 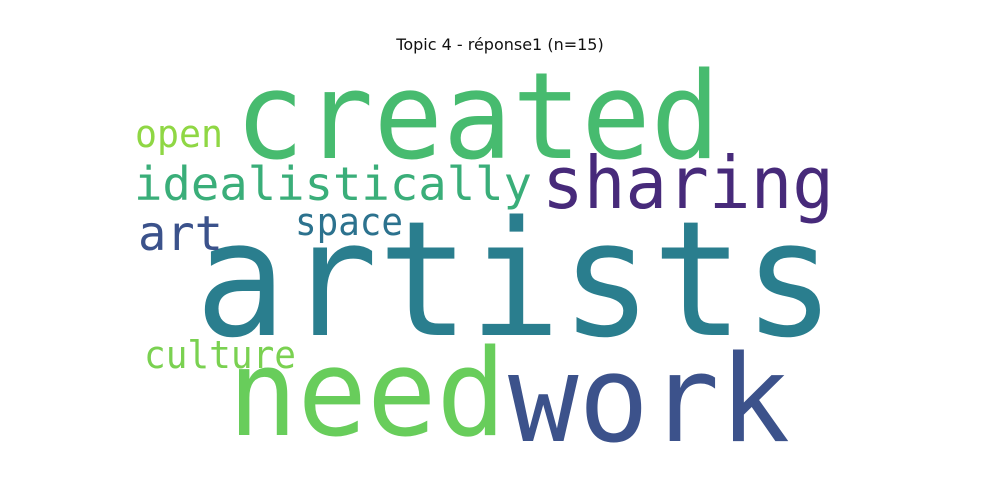 What do you see at coordinates (367, 391) in the screenshot?
I see `word-need: need` at bounding box center [367, 391].